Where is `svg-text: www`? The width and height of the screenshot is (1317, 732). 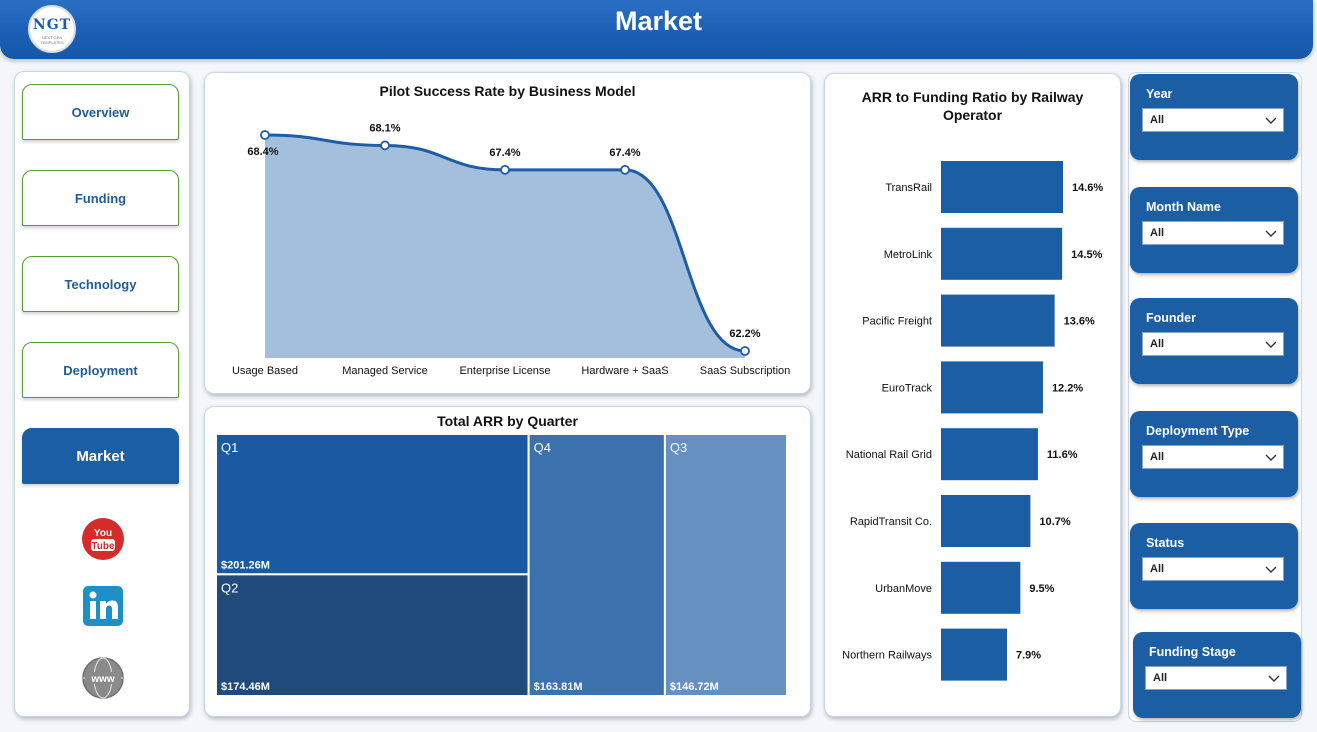 svg-text: www is located at coordinates (102, 679).